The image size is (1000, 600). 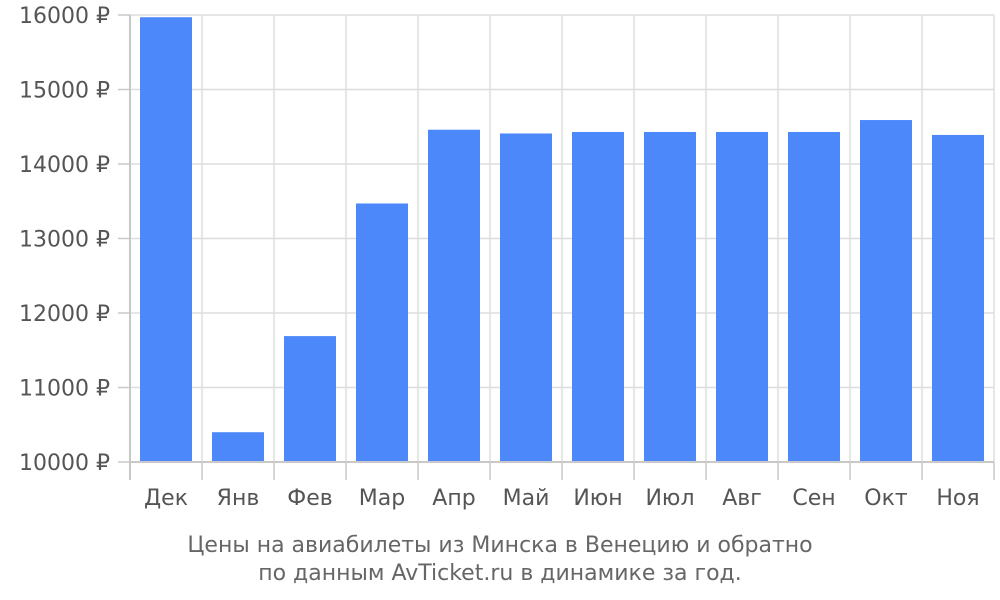 I want to click on y-tick-label: 14000 ₽, so click(x=64, y=165).